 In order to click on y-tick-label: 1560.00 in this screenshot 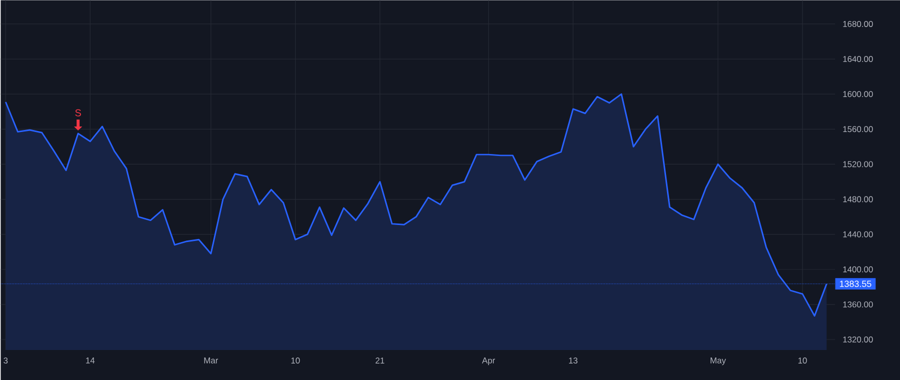, I will do `click(858, 129)`.